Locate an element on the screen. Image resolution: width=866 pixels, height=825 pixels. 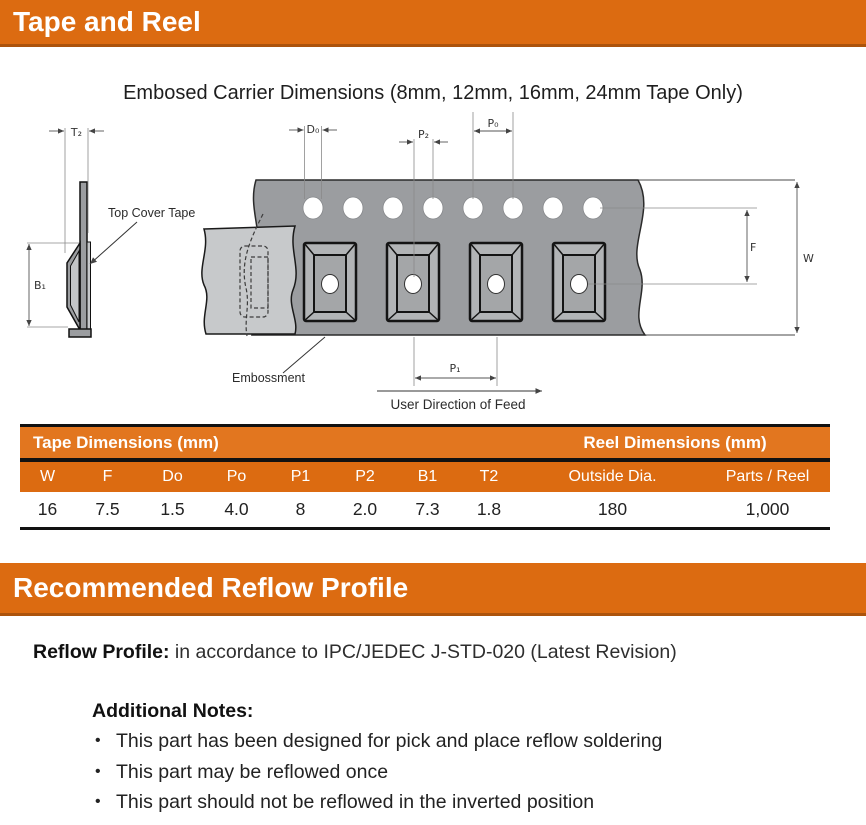
cell-parts-reel: 1,000 is located at coordinates (767, 509).